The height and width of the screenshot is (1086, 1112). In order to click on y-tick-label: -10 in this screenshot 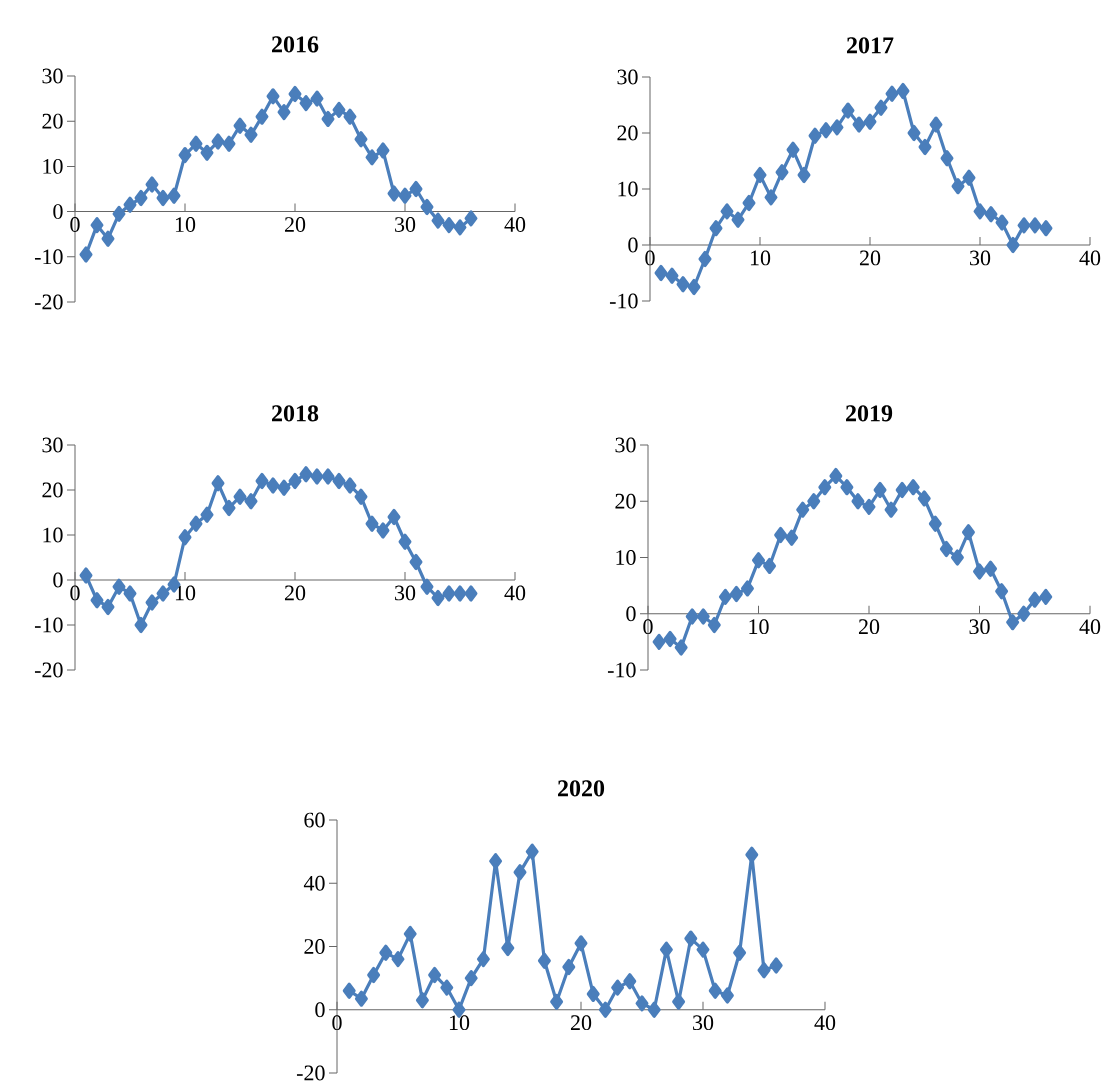, I will do `click(48, 625)`.